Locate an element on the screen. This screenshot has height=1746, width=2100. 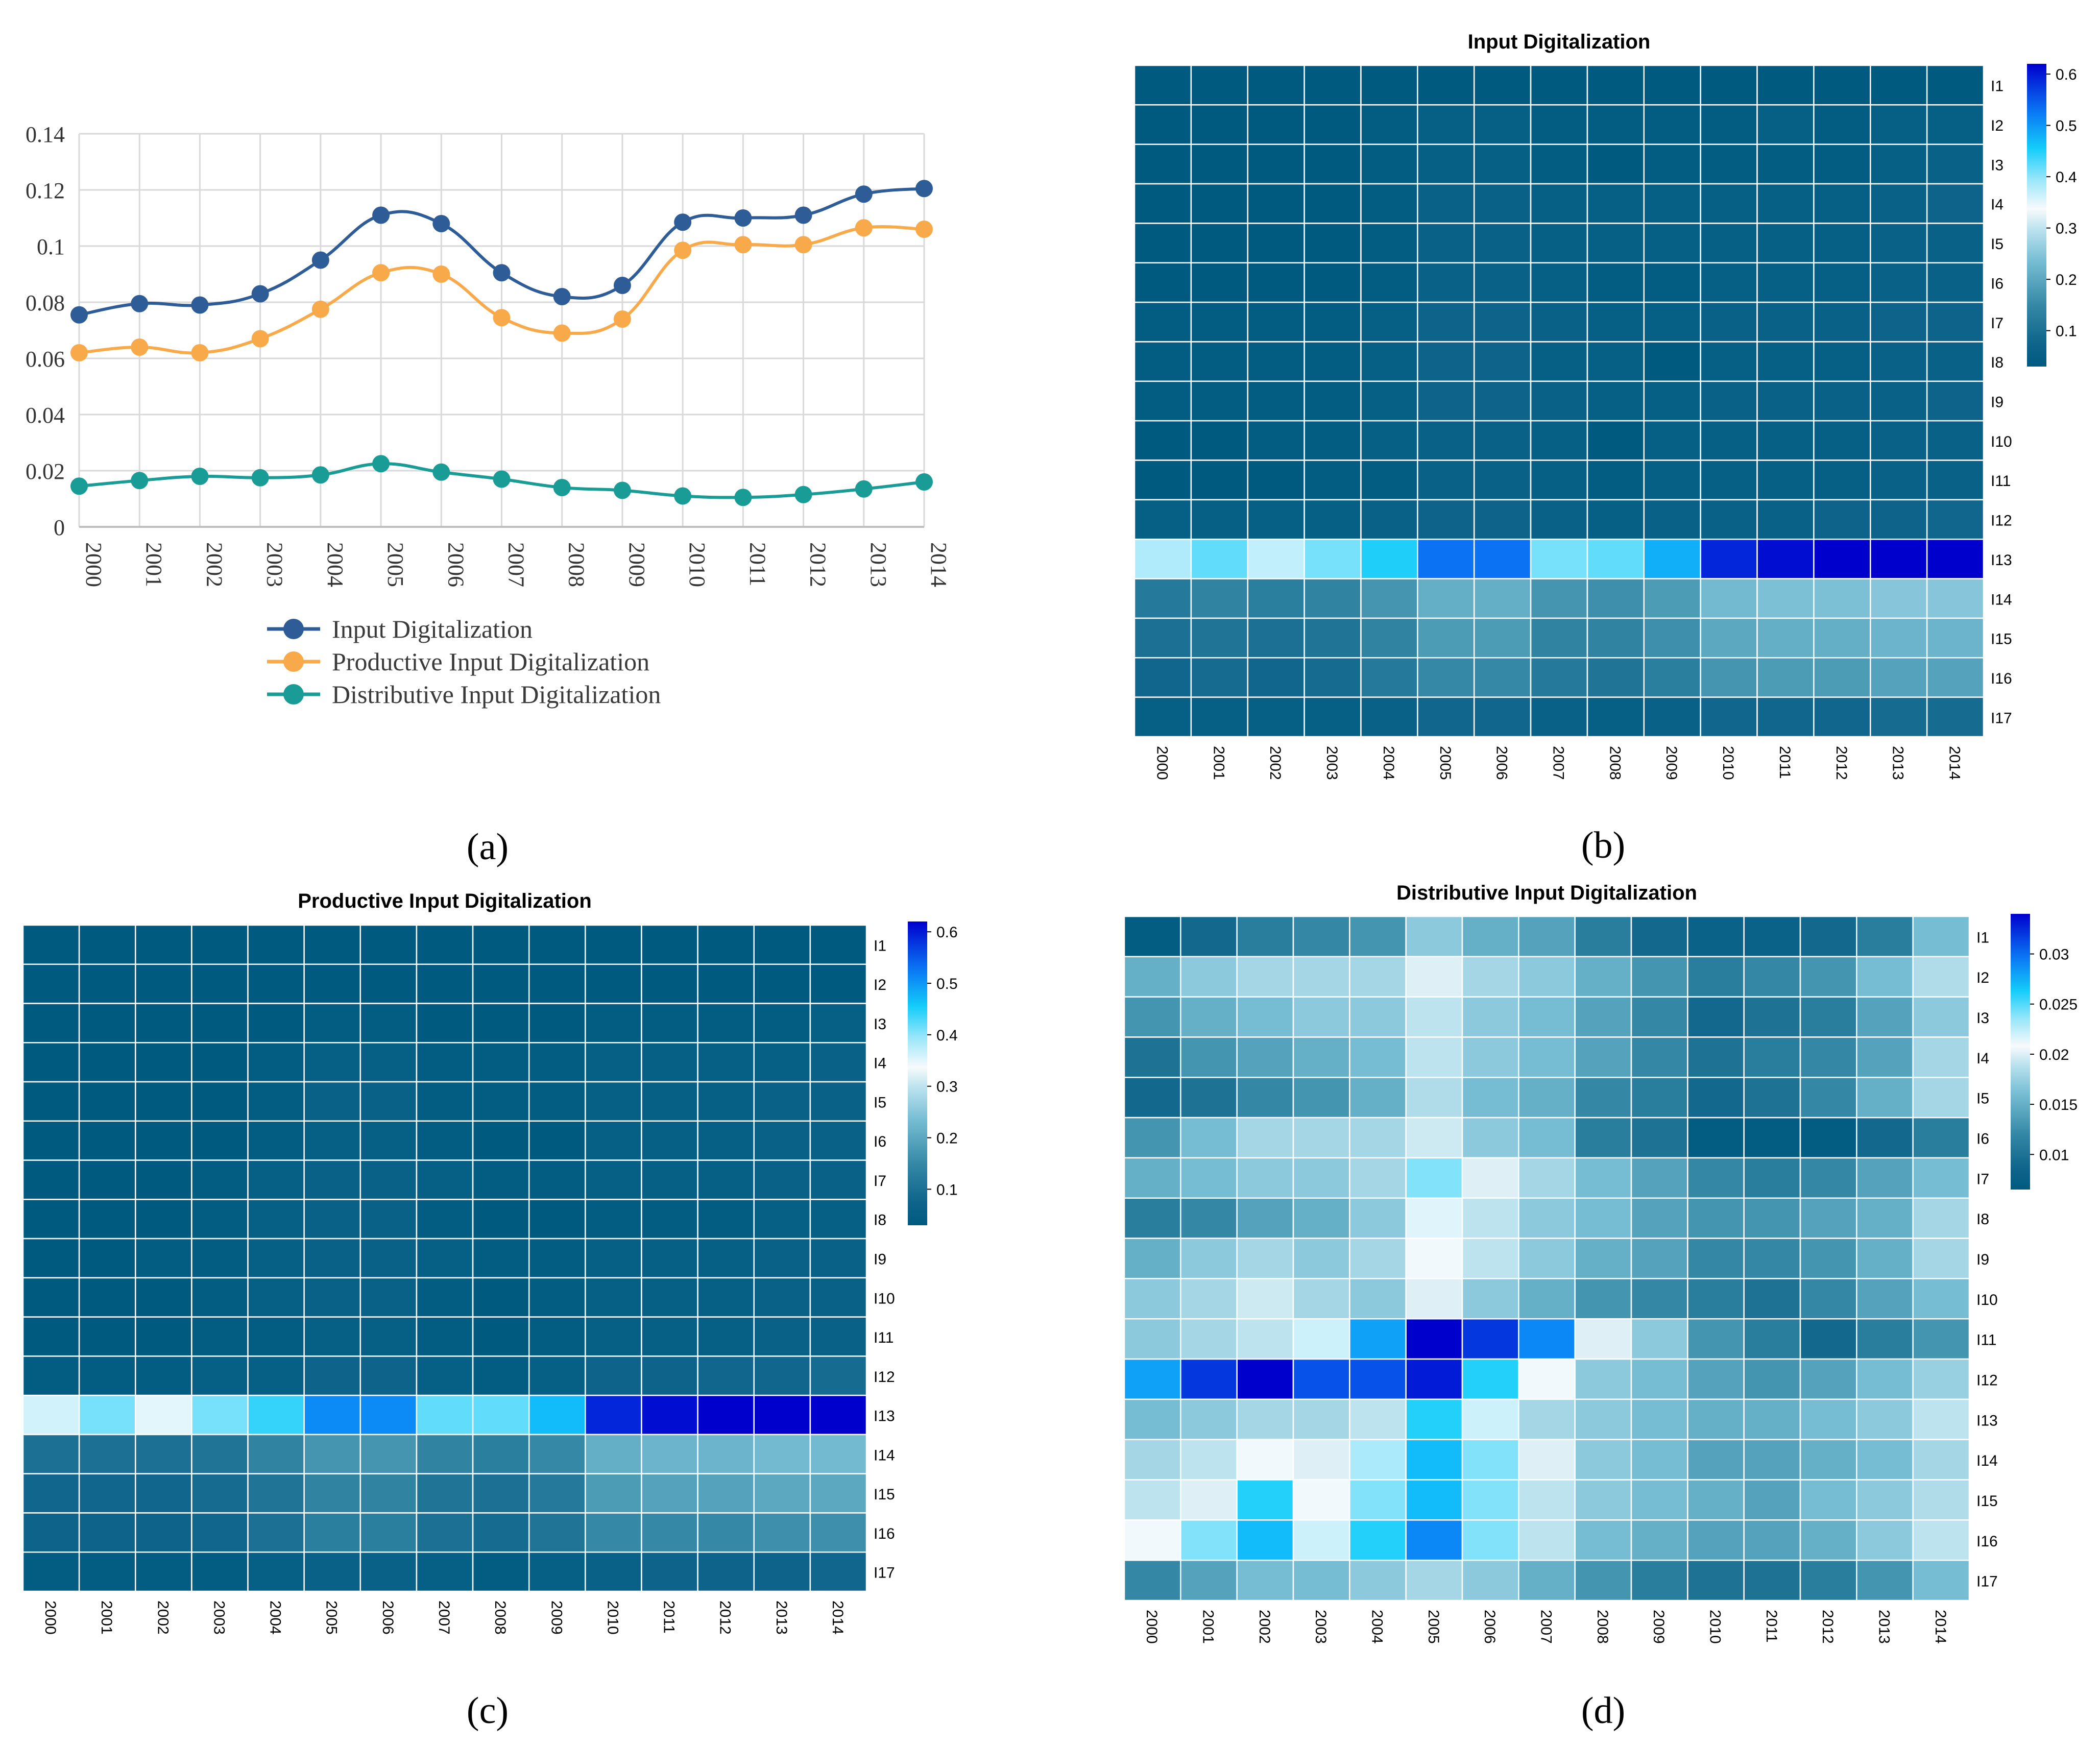
column-label: 2010 is located at coordinates (1716, 1627).